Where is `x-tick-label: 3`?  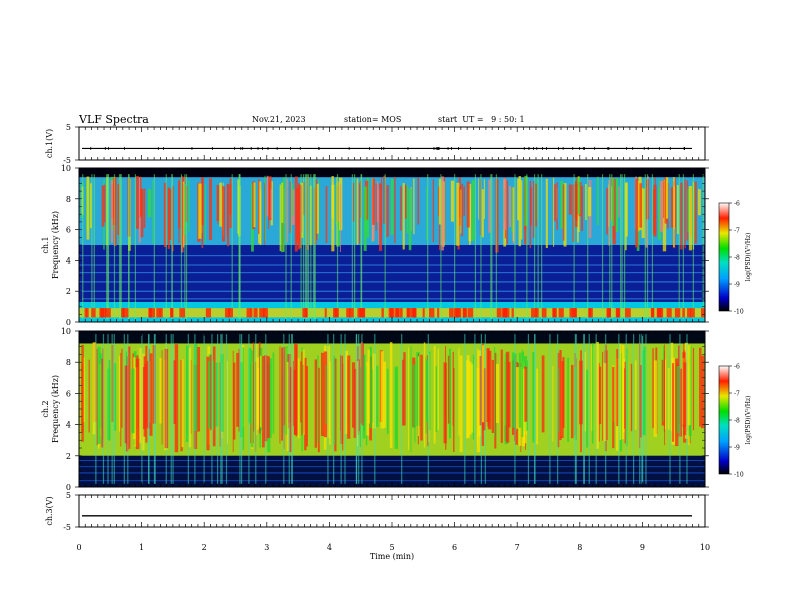
x-tick-label: 3 is located at coordinates (266, 547).